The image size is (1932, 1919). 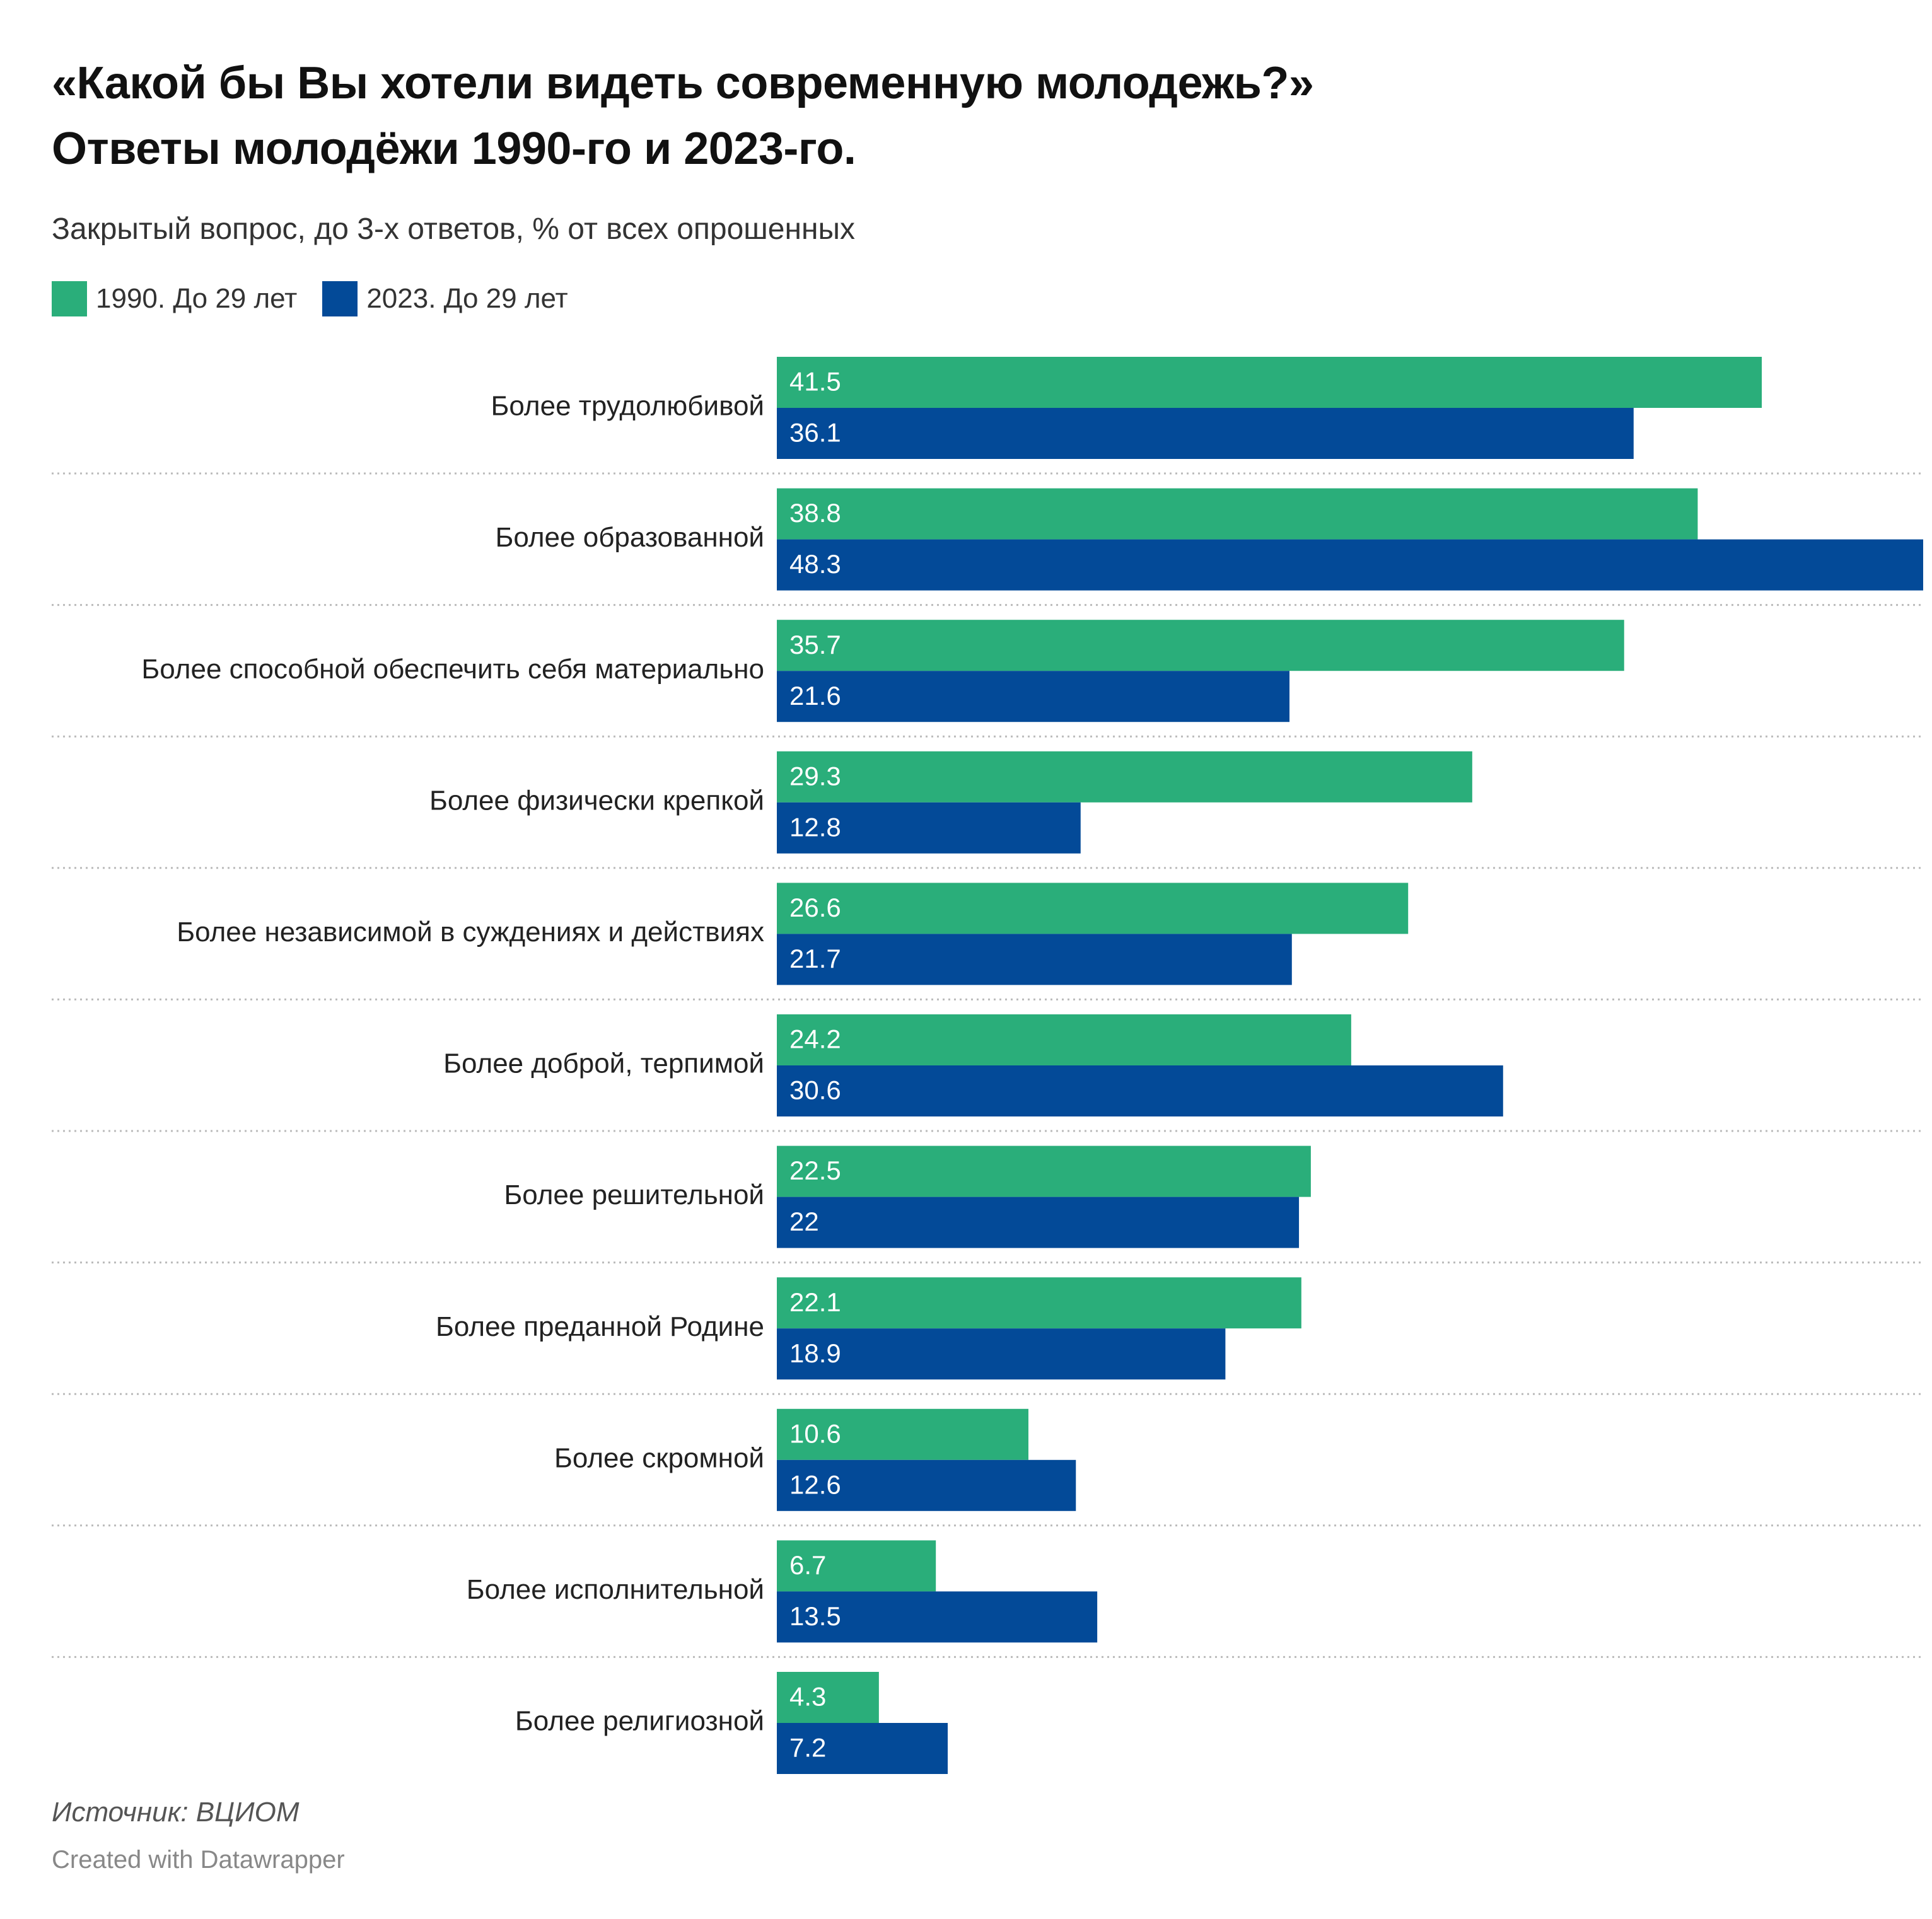 What do you see at coordinates (176, 1812) in the screenshot?
I see `source-note: Источник: ВЦИОМ` at bounding box center [176, 1812].